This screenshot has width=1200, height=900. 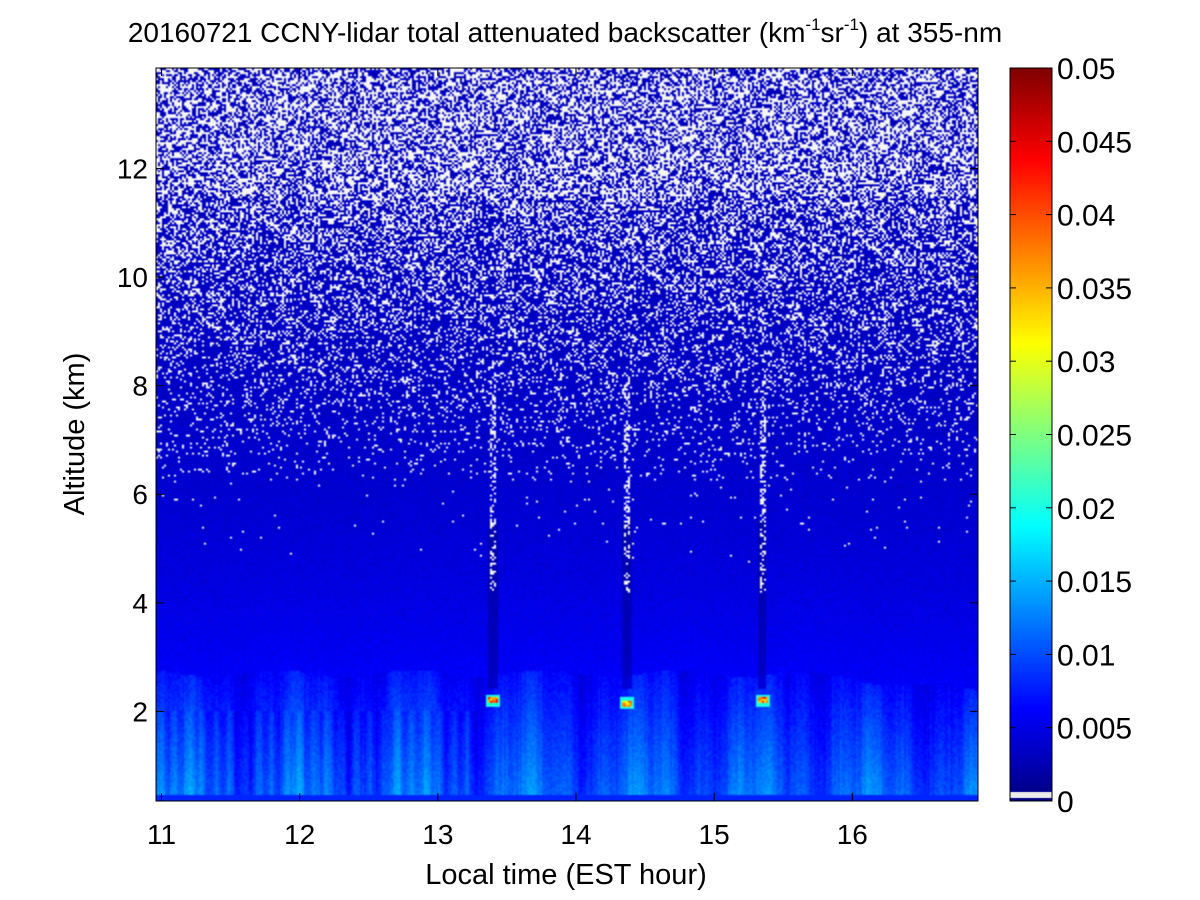 I want to click on colorbar-tick-label-0.02: 0.02, so click(x=1086, y=509).